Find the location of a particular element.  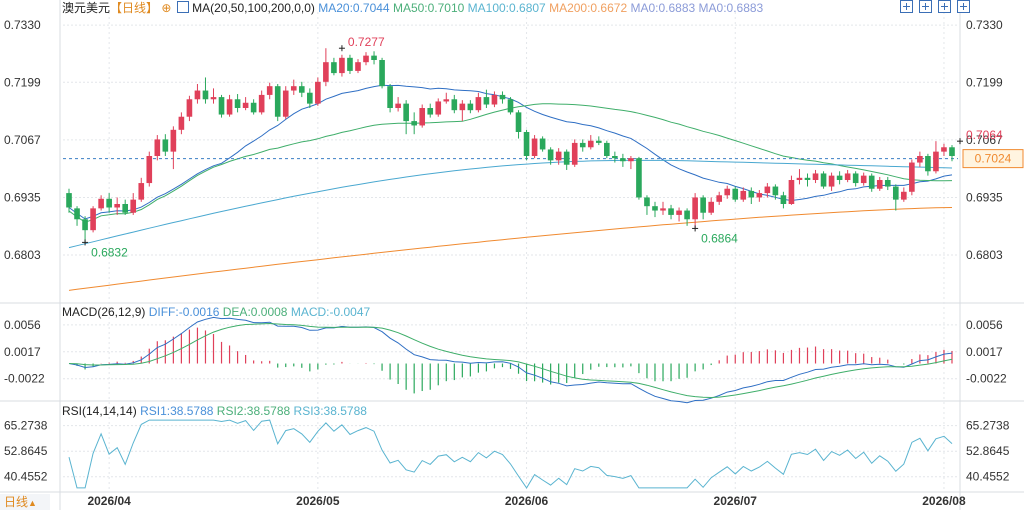

price-tick-left-4: 0.6803 is located at coordinates (22, 255).